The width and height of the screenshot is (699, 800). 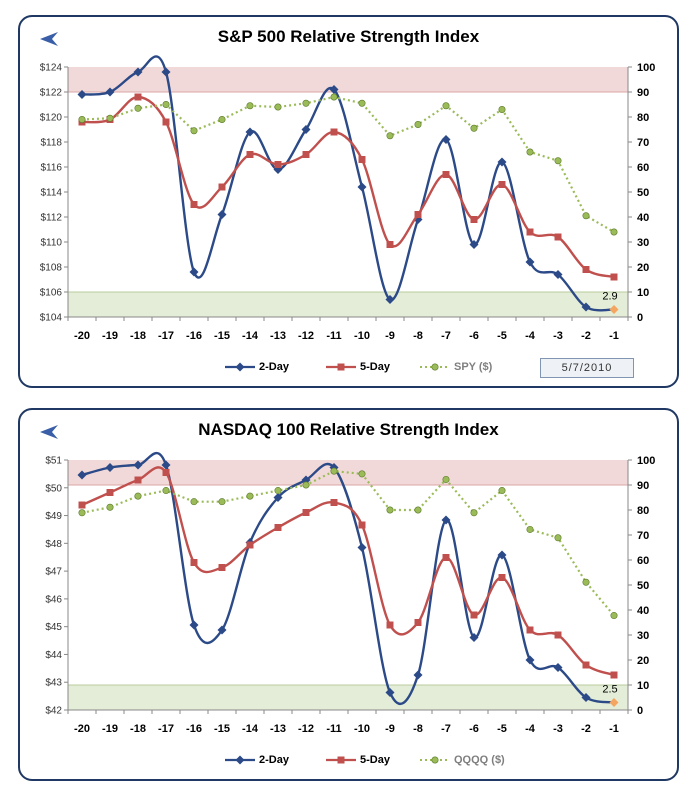 What do you see at coordinates (51, 293) in the screenshot?
I see `left-tick-label: $106` at bounding box center [51, 293].